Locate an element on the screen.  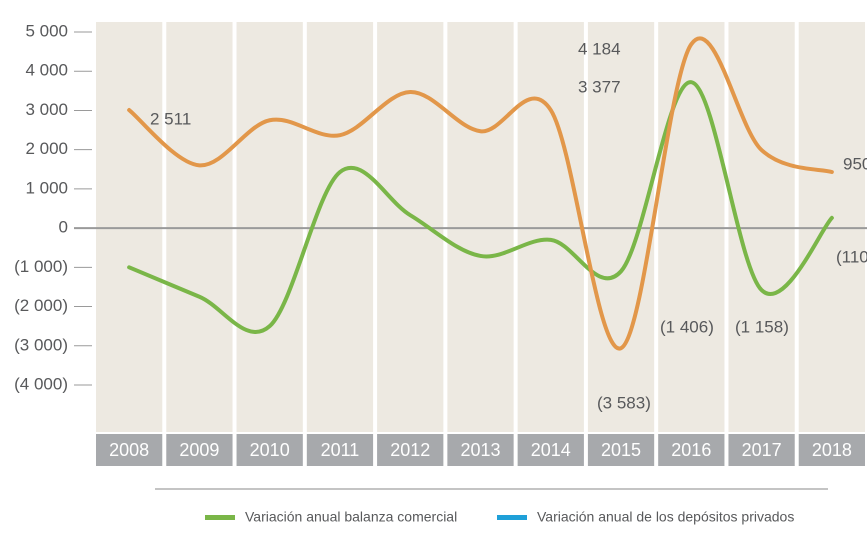
x-tick-label: 2009 is located at coordinates (199, 450).